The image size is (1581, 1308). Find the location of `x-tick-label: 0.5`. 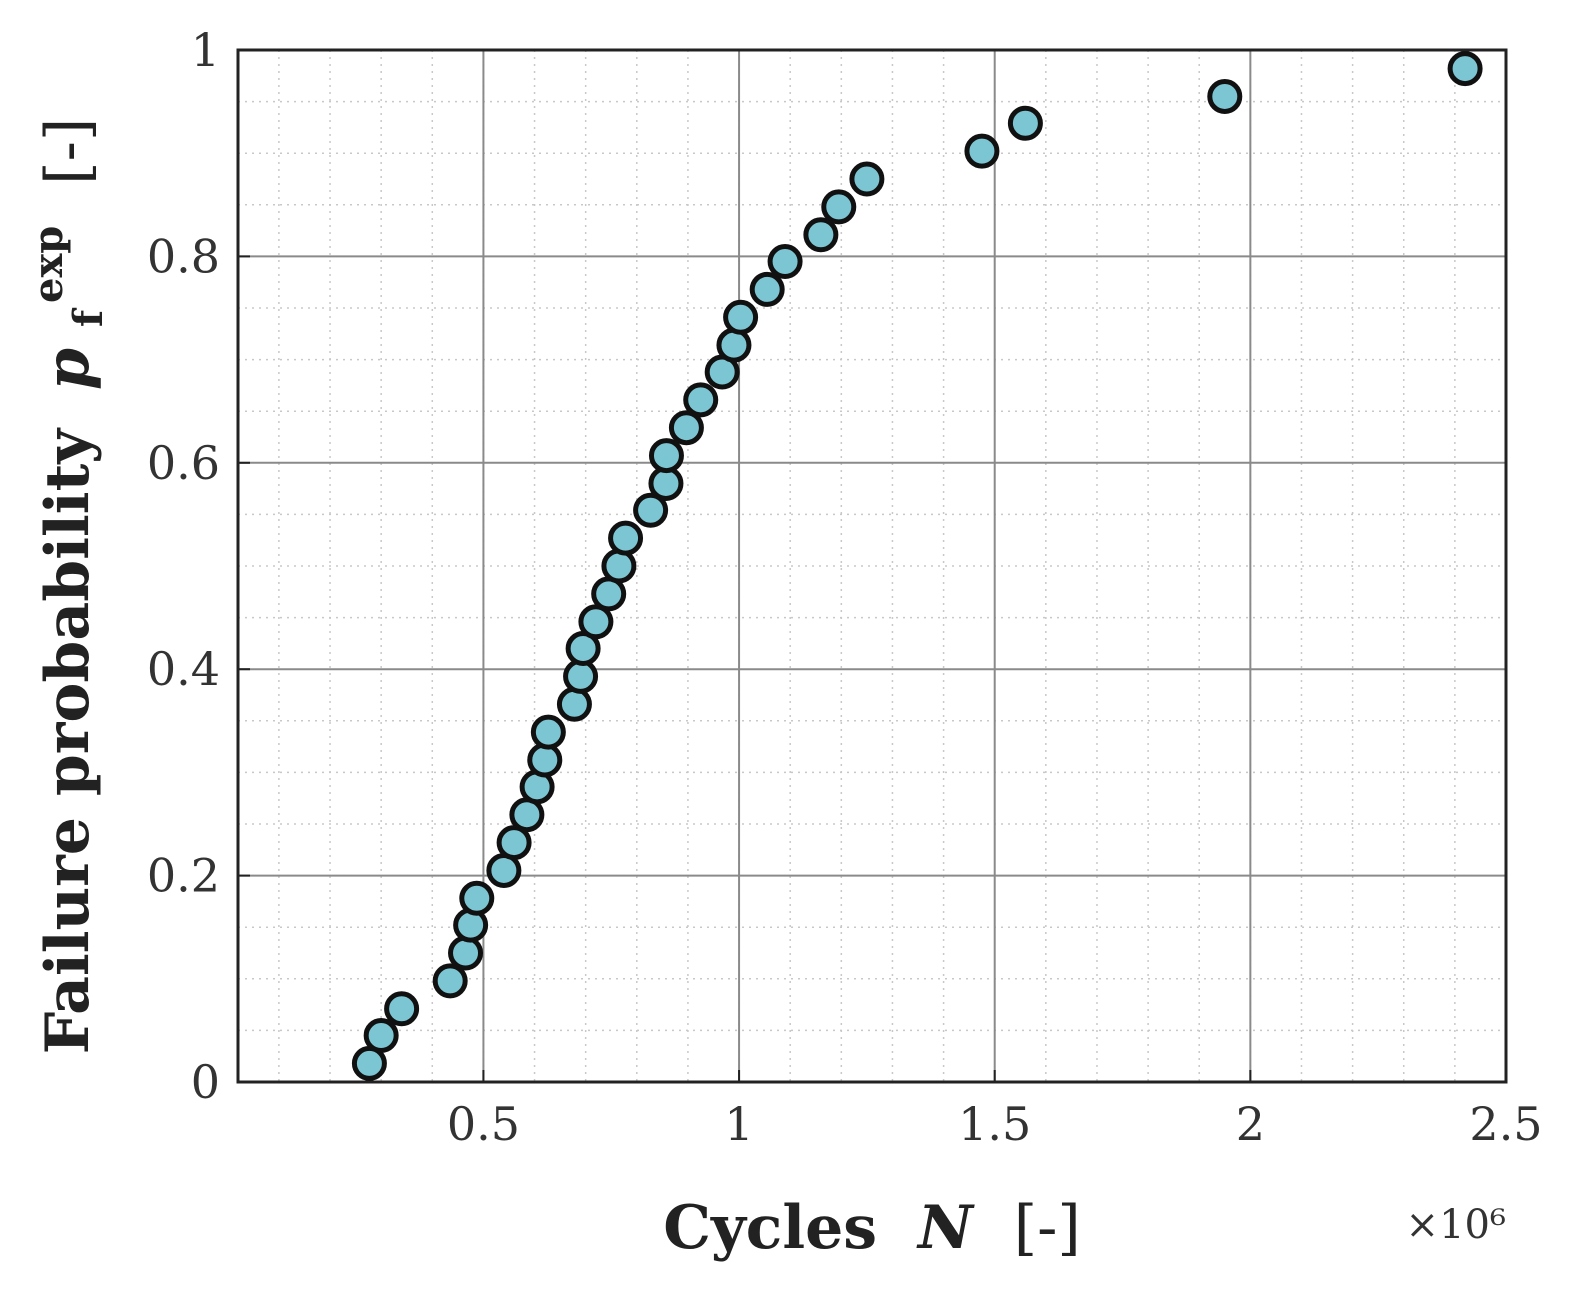

x-tick-label: 0.5 is located at coordinates (483, 1124).